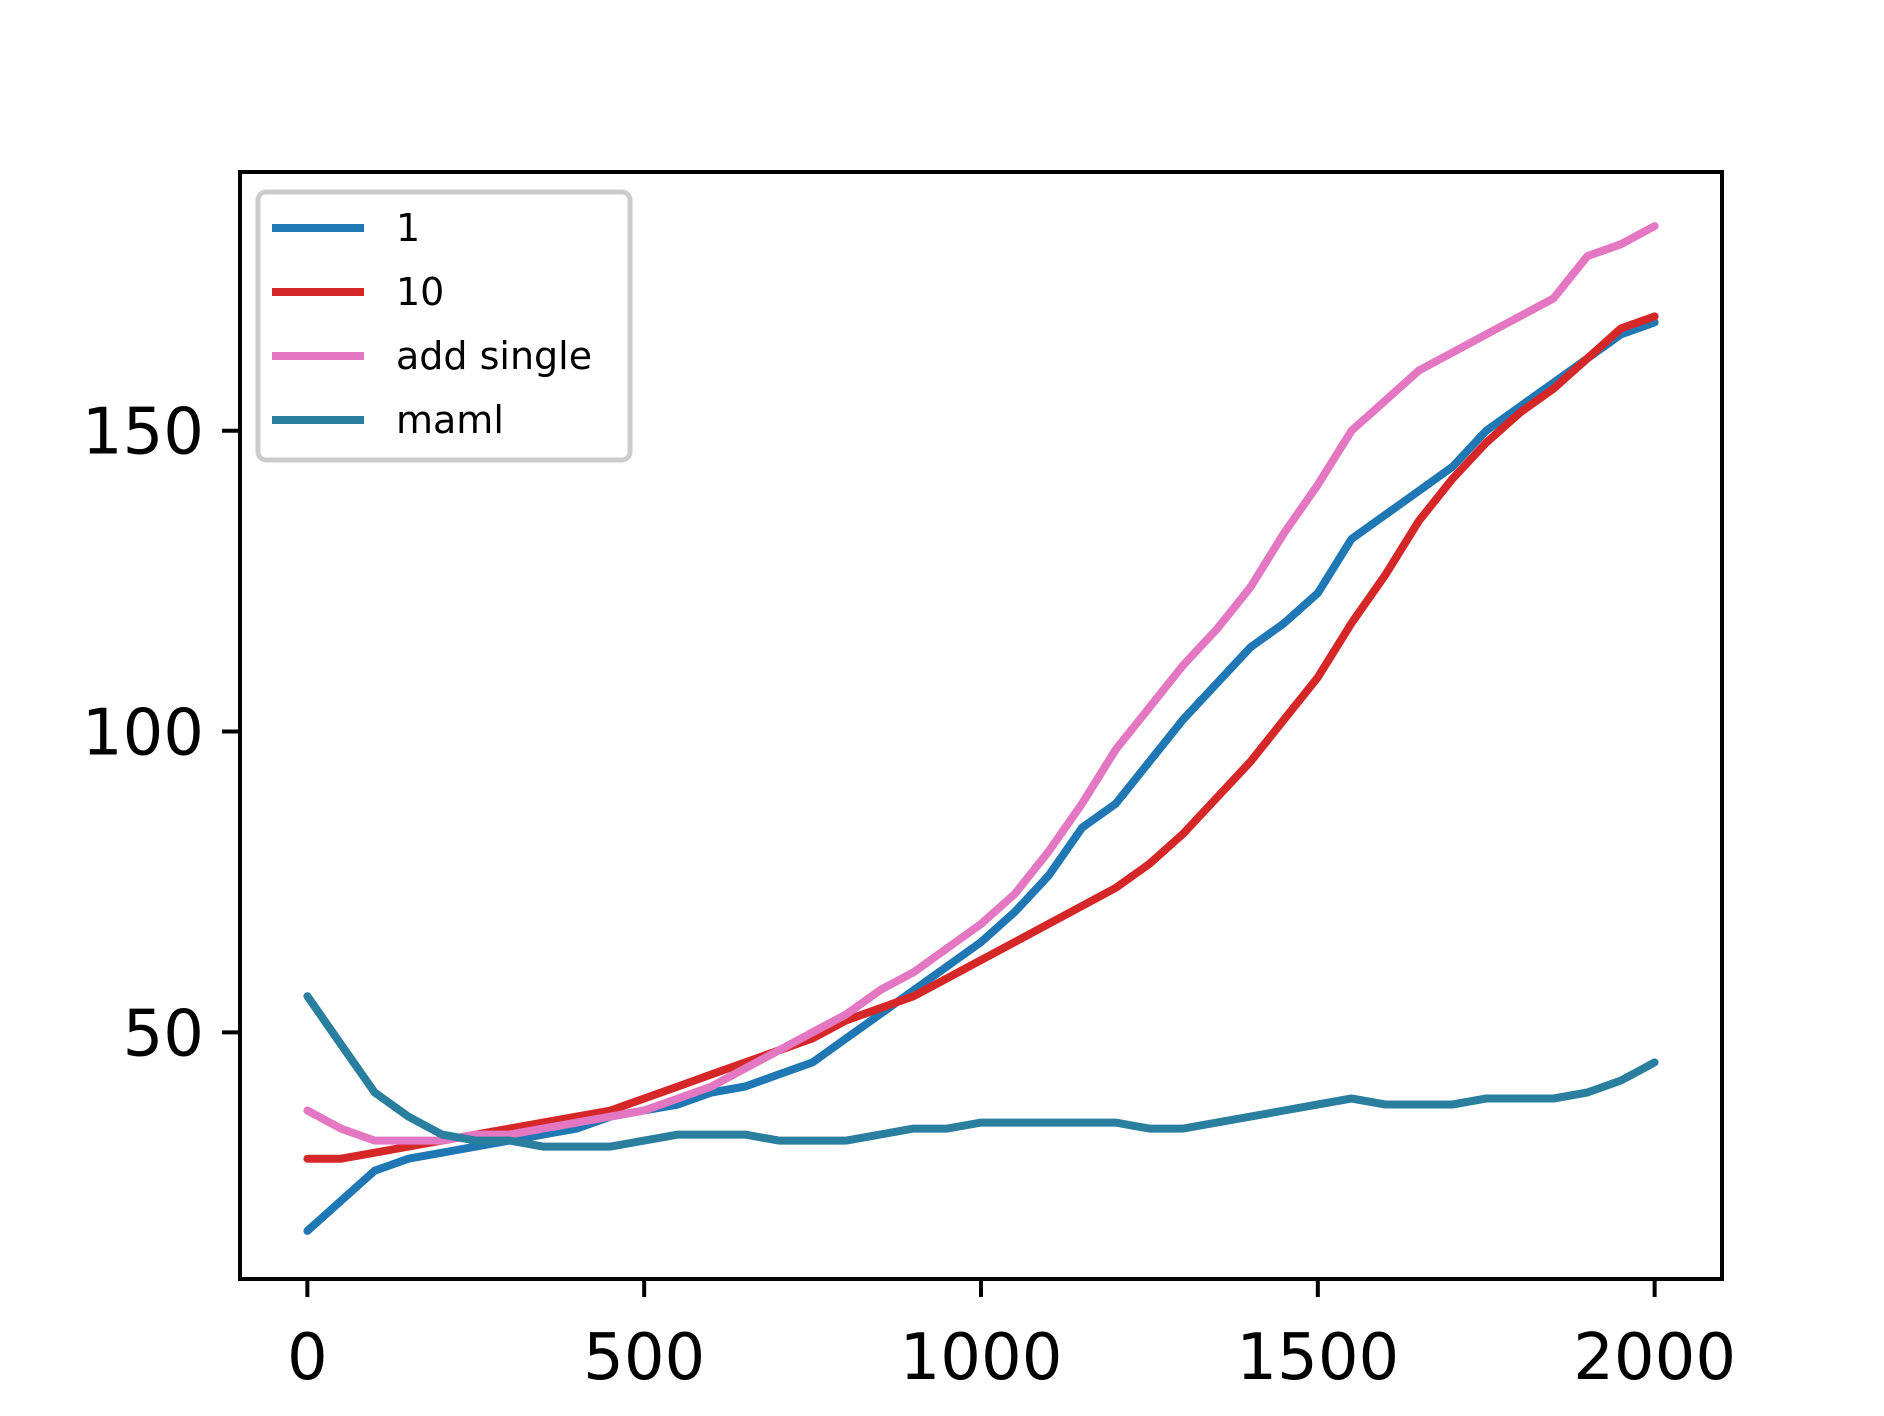  I want to click on legend-label: 10, so click(420, 292).